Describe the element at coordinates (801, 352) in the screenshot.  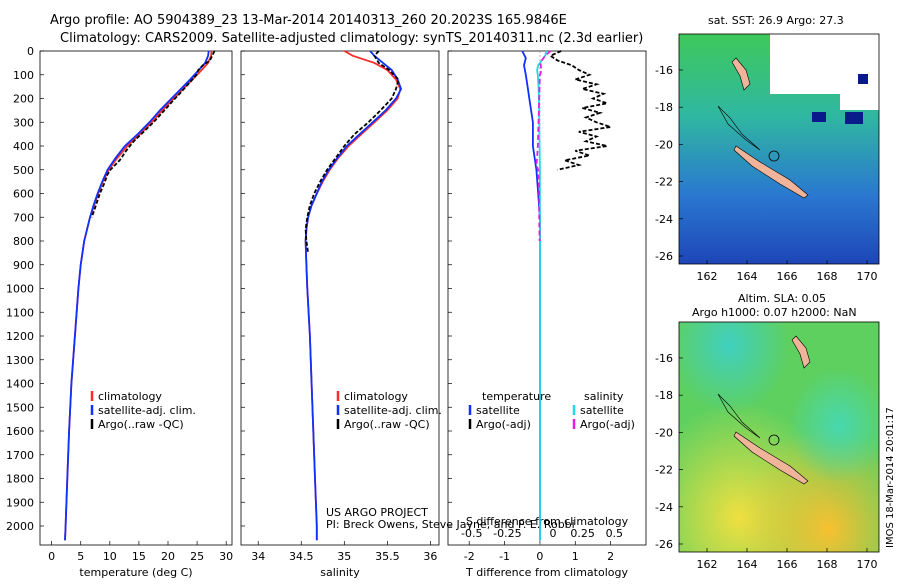
I see `sla-map-island` at that location.